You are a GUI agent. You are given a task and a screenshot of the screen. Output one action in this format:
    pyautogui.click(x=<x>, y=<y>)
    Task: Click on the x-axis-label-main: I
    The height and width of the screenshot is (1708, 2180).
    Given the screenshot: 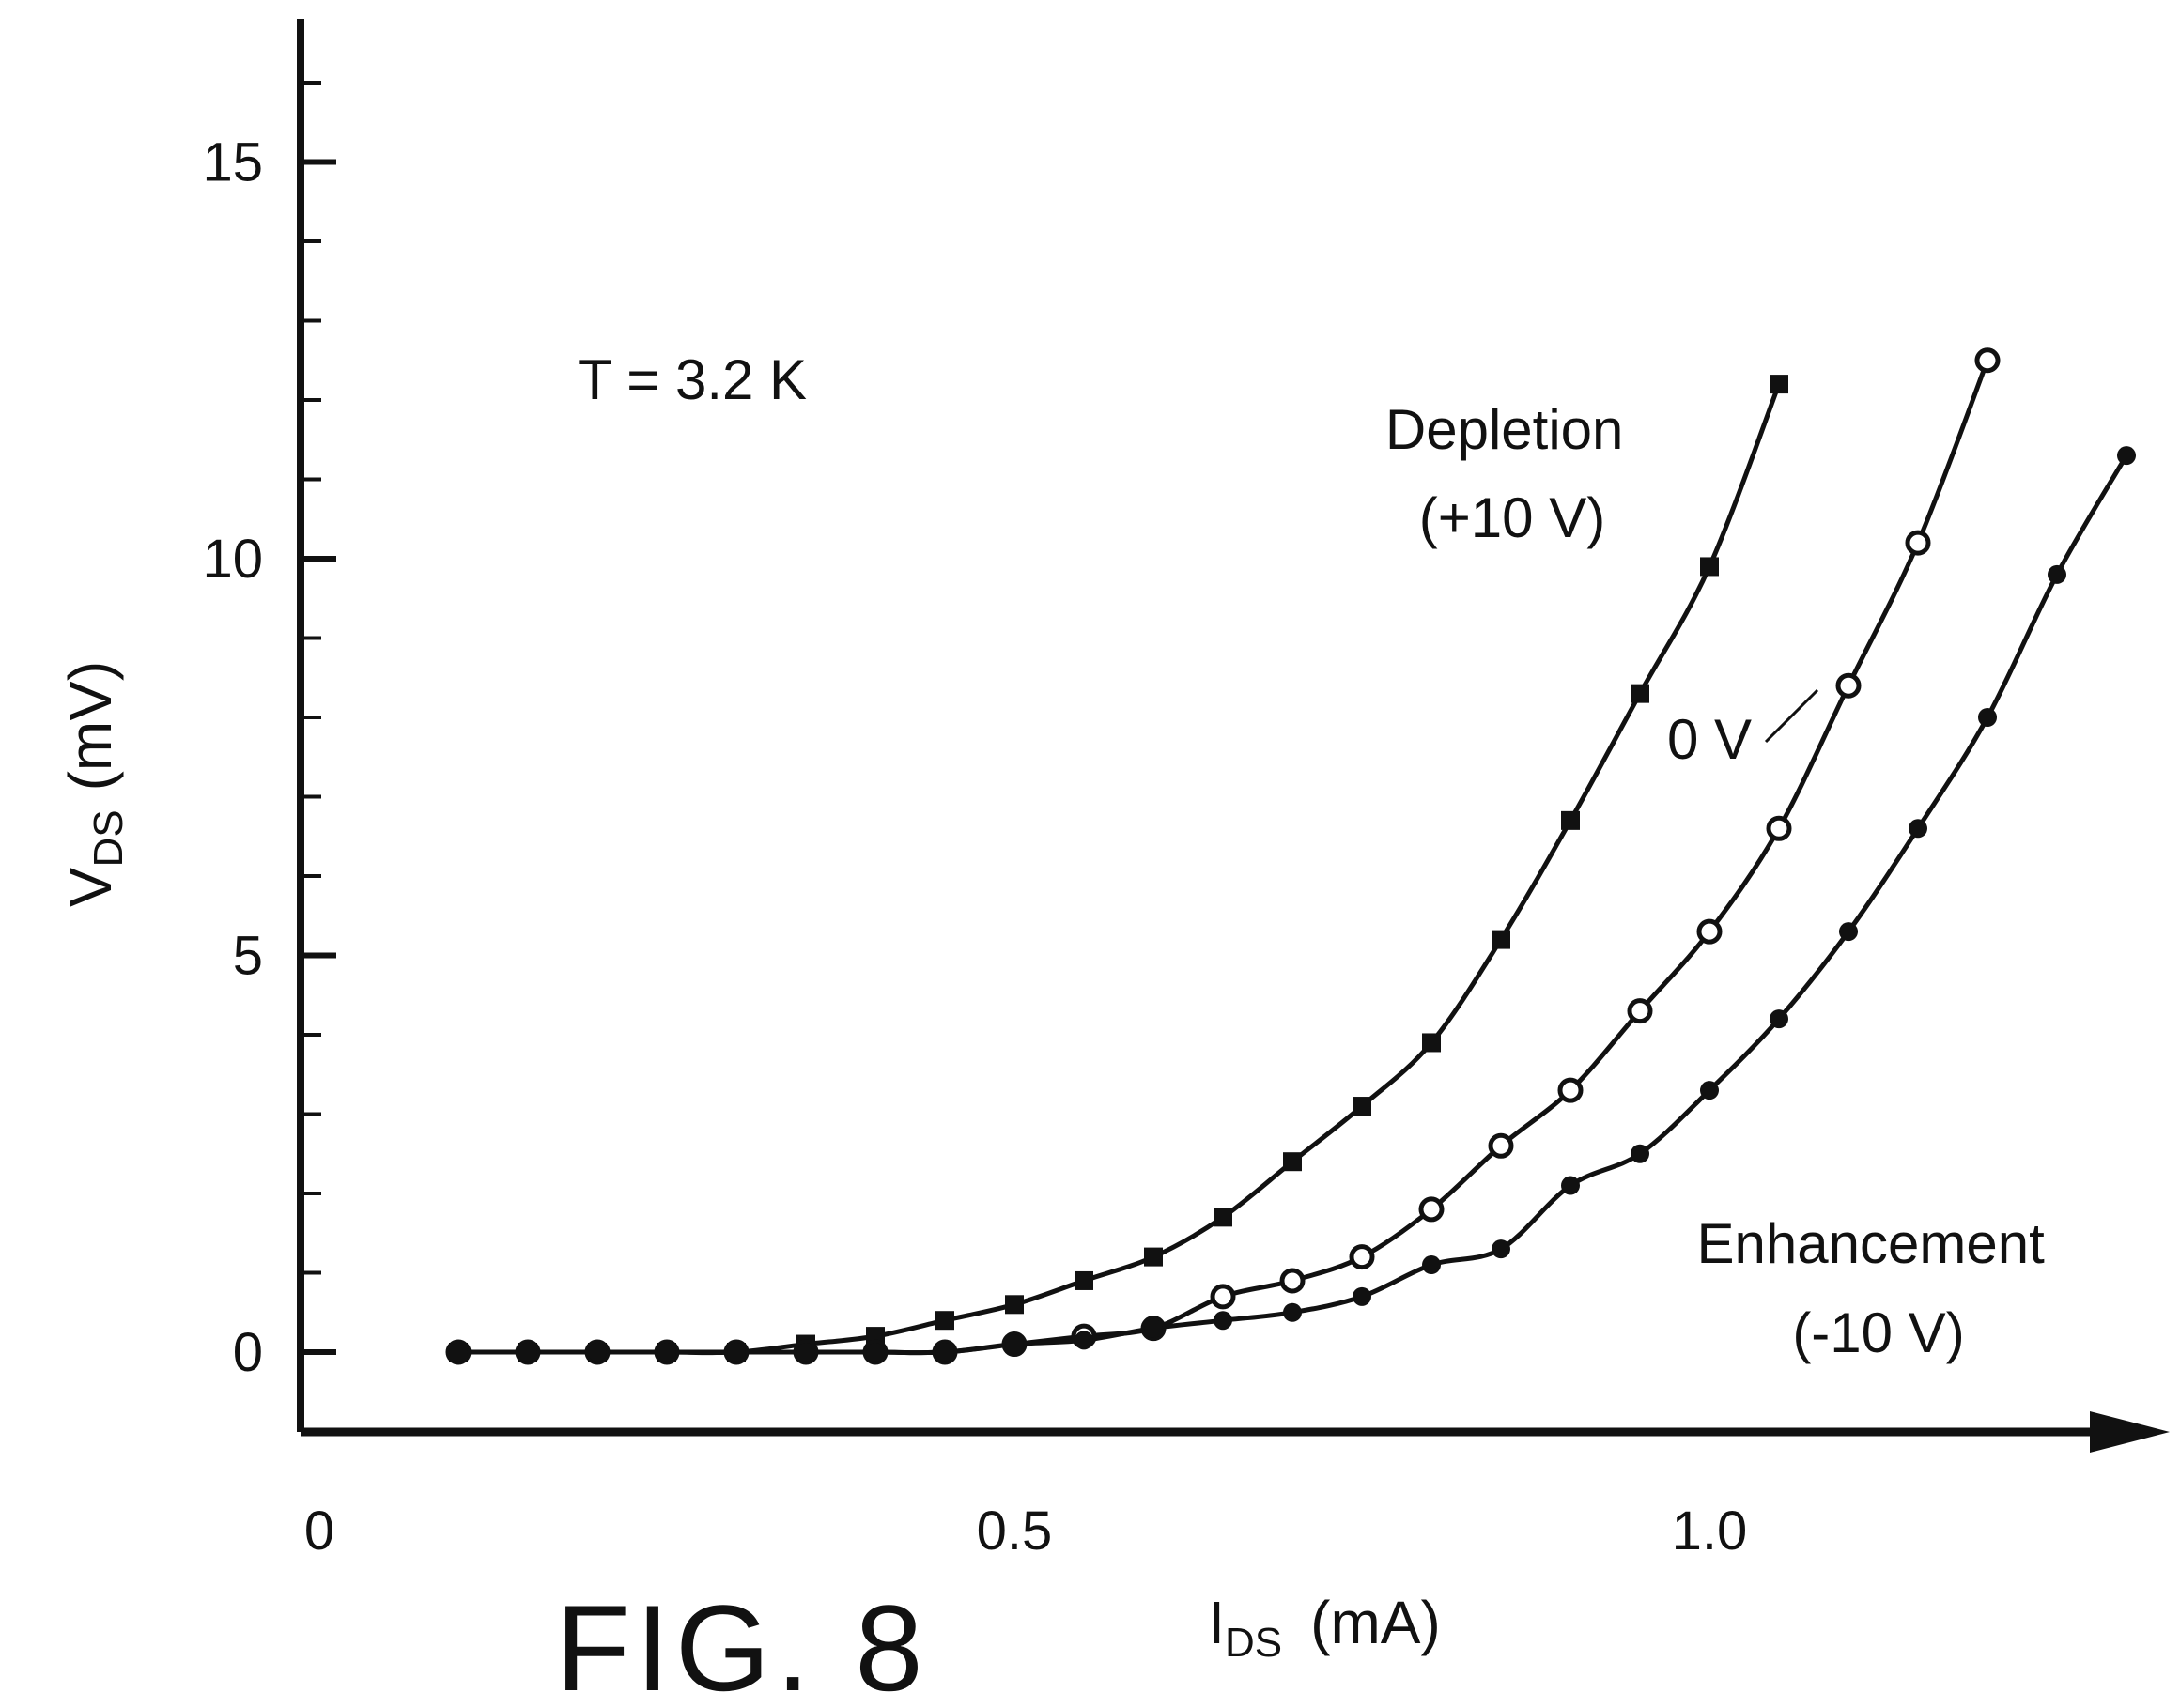 What is the action you would take?
    pyautogui.click(x=1216, y=1622)
    